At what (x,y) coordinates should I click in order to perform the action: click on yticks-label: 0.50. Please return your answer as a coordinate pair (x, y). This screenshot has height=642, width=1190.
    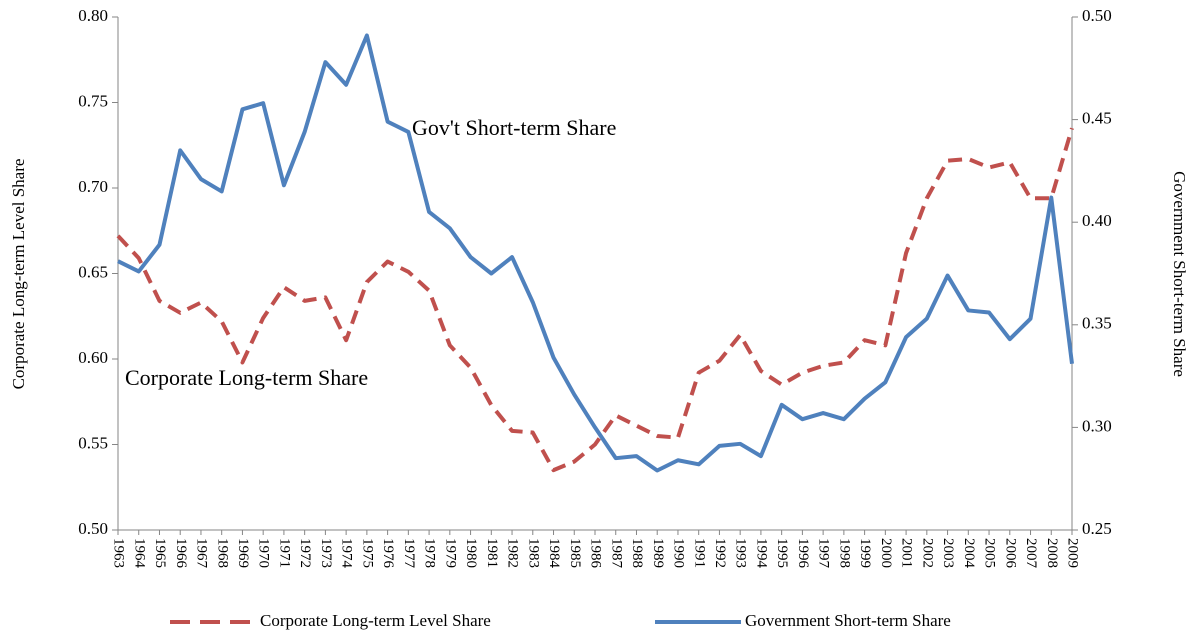
    Looking at the image, I should click on (93, 528).